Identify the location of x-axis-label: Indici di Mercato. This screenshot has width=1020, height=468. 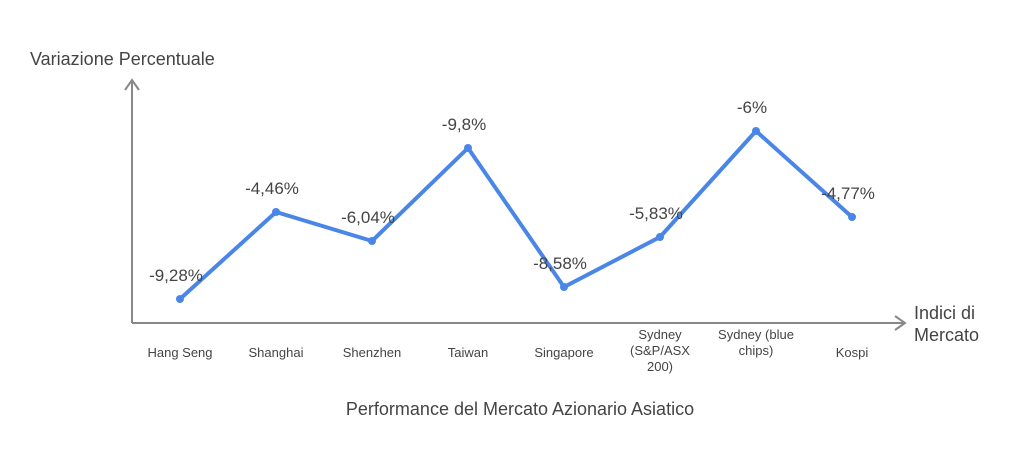
(946, 324).